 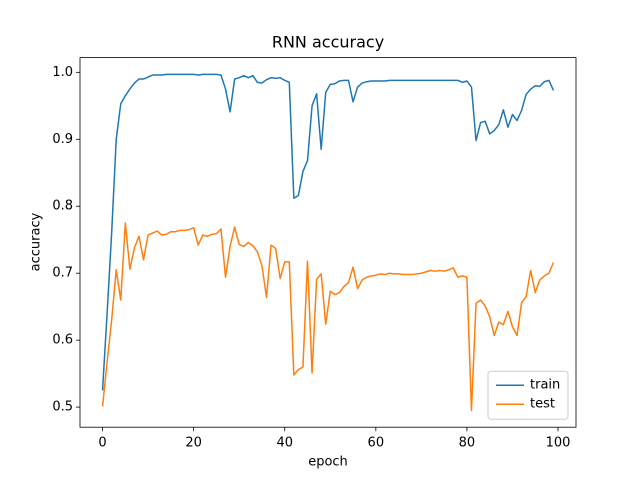 I want to click on x-tick-label: 40, so click(x=284, y=443).